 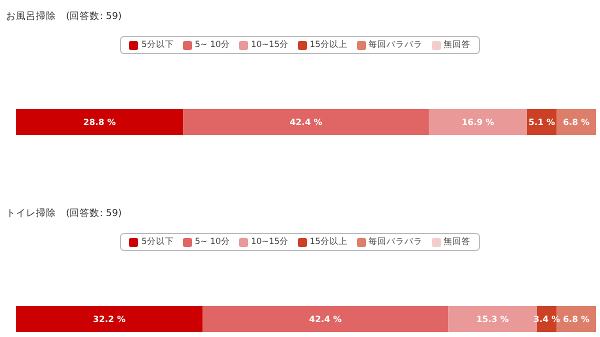 What do you see at coordinates (64, 213) in the screenshot?
I see `chart-title: トイレ掃除 (回答数: 59)` at bounding box center [64, 213].